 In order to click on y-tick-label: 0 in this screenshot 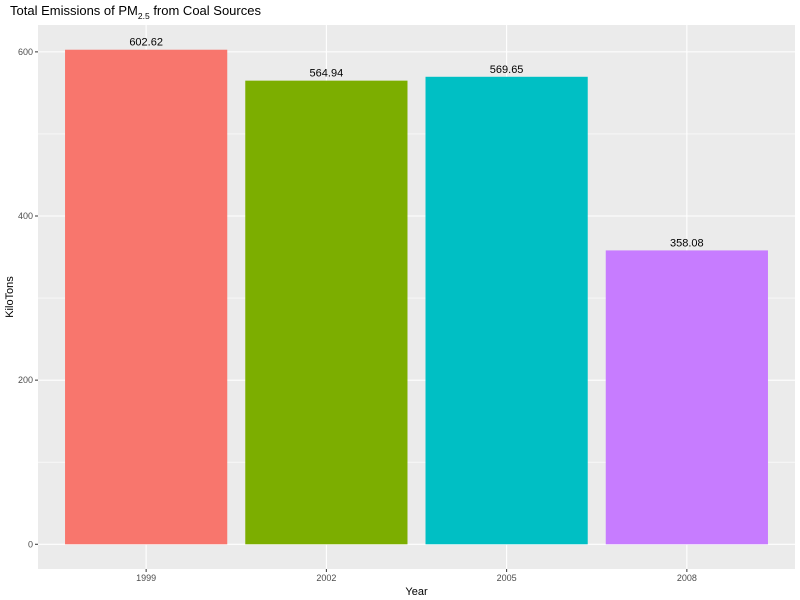, I will do `click(30, 544)`.